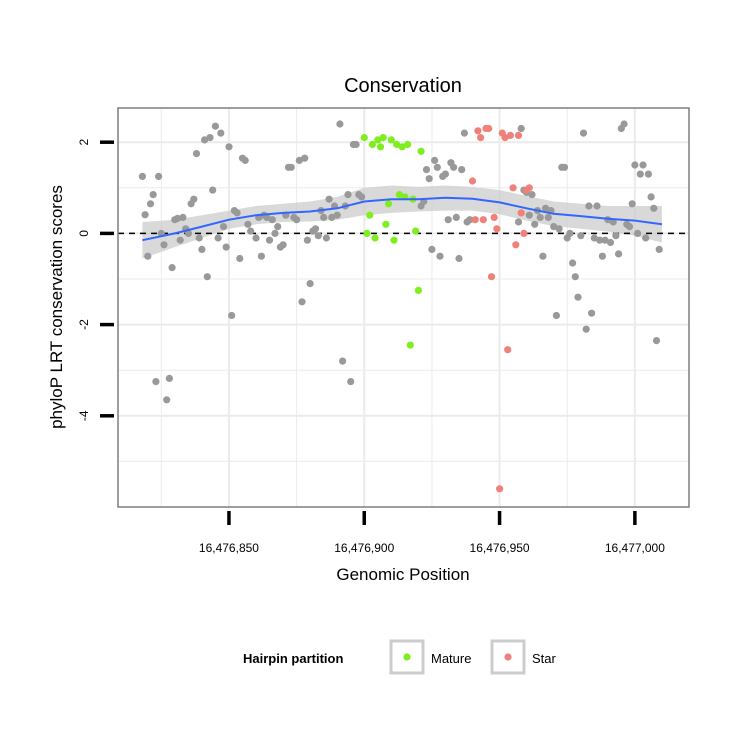  Describe the element at coordinates (402, 574) in the screenshot. I see `x-axis-title: Genomic Position` at that location.